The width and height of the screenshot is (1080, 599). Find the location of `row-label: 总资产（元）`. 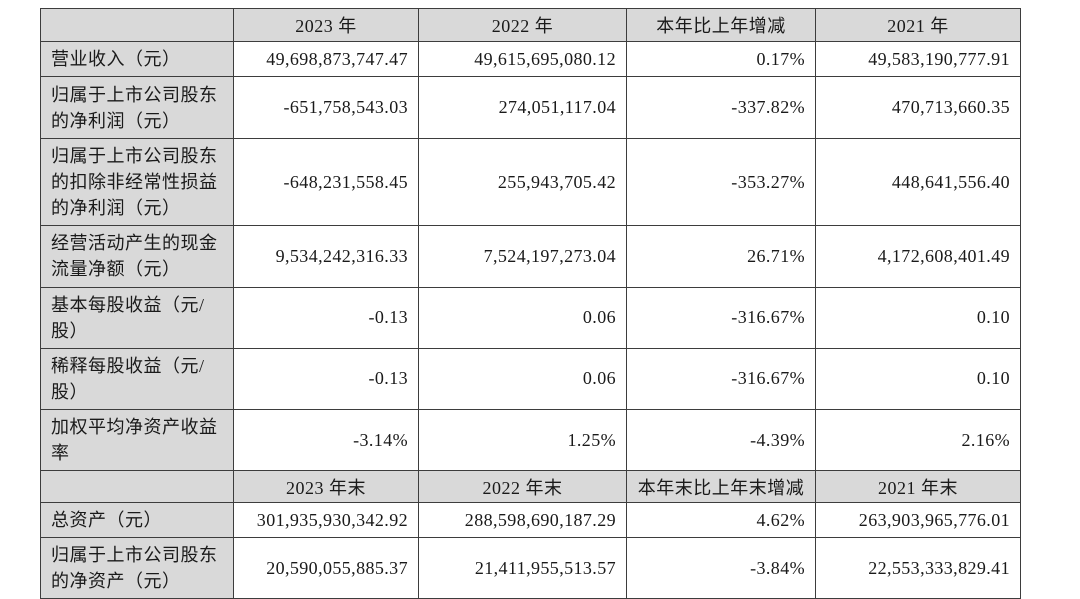

row-label: 总资产（元） is located at coordinates (137, 520).